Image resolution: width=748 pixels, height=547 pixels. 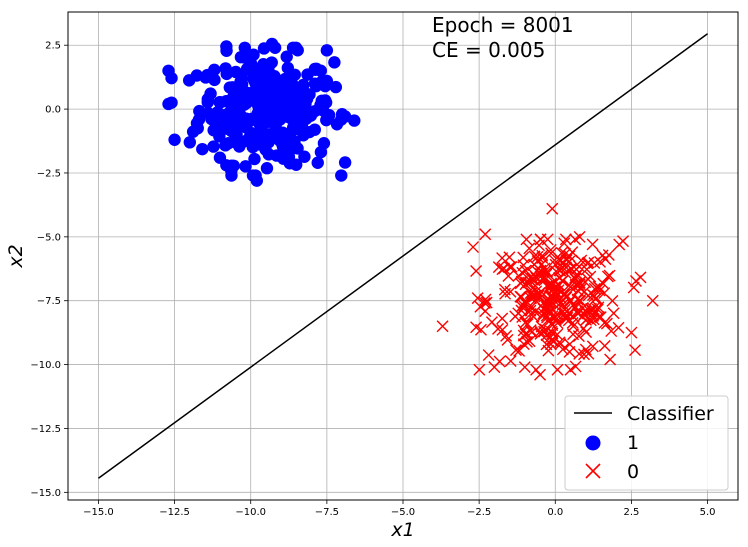 What do you see at coordinates (49, 301) in the screenshot?
I see `y-tick-label: −7.5` at bounding box center [49, 301].